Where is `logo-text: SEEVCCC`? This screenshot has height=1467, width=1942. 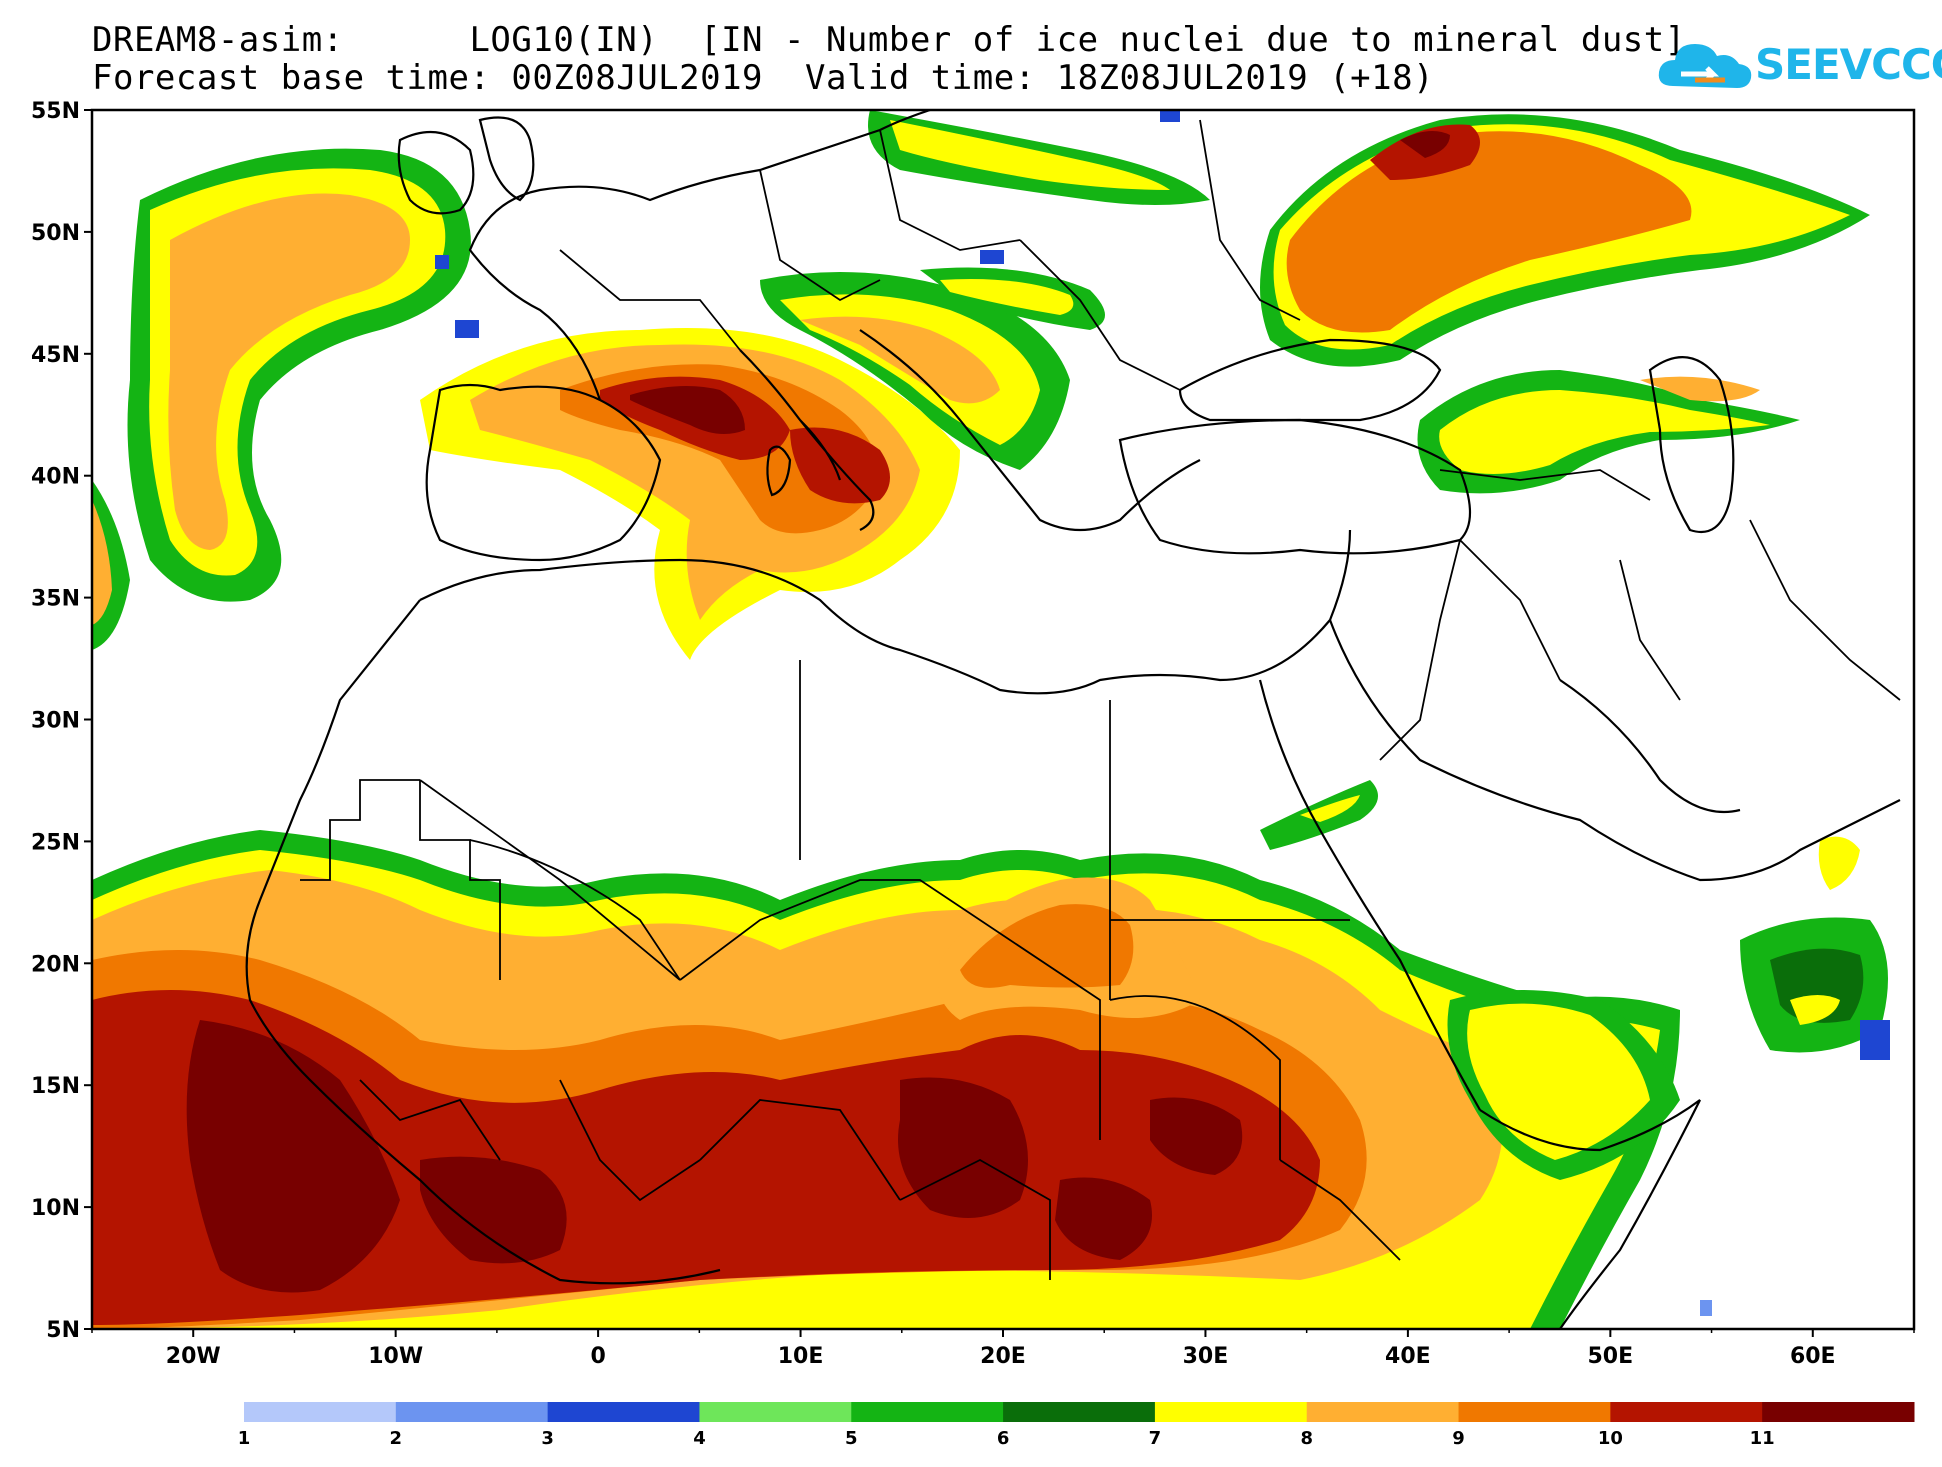 logo-text: SEEVCCC is located at coordinates (1848, 64).